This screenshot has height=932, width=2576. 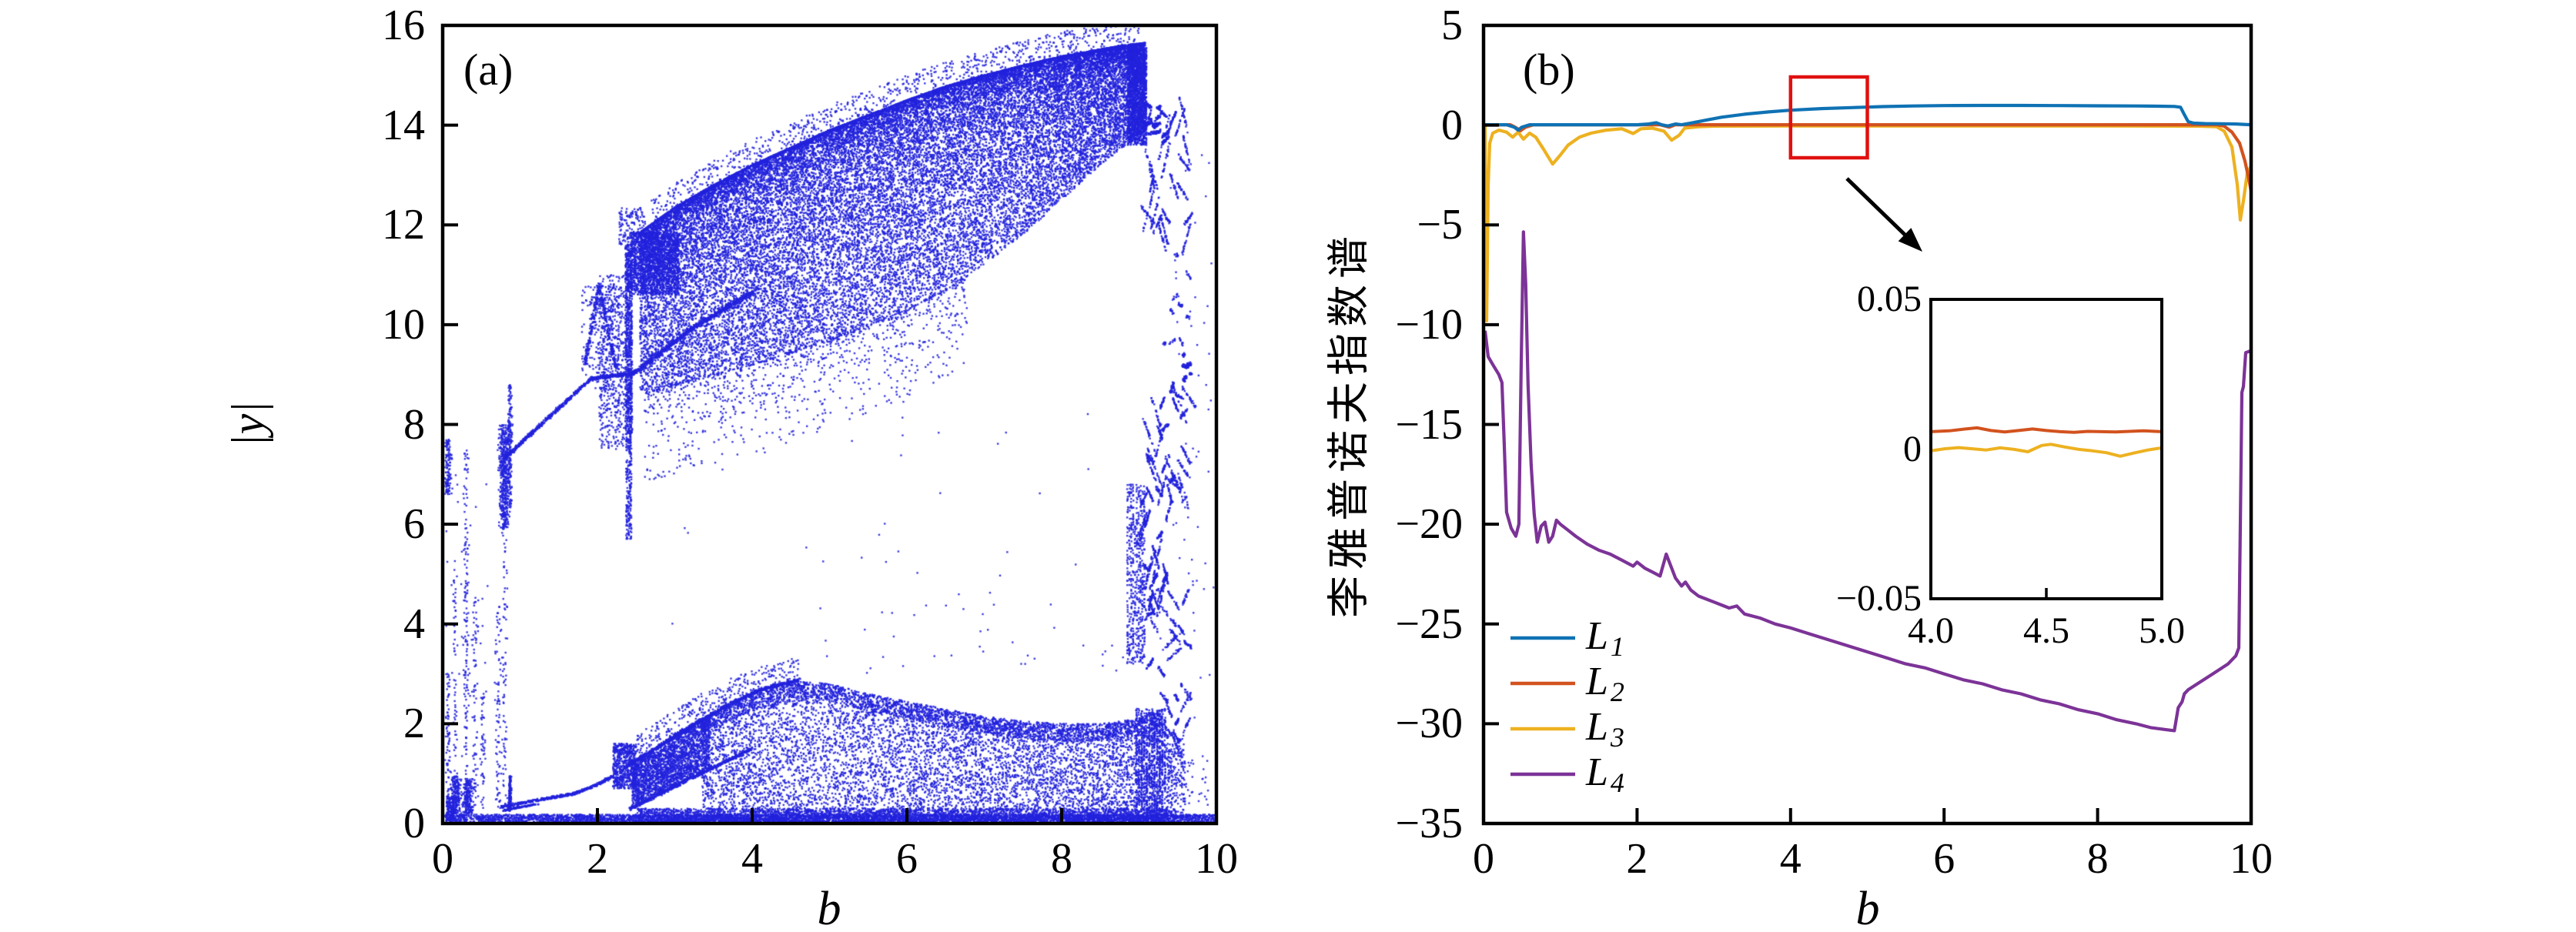 I want to click on panel-b-x-tick-label: 0, so click(x=1484, y=859).